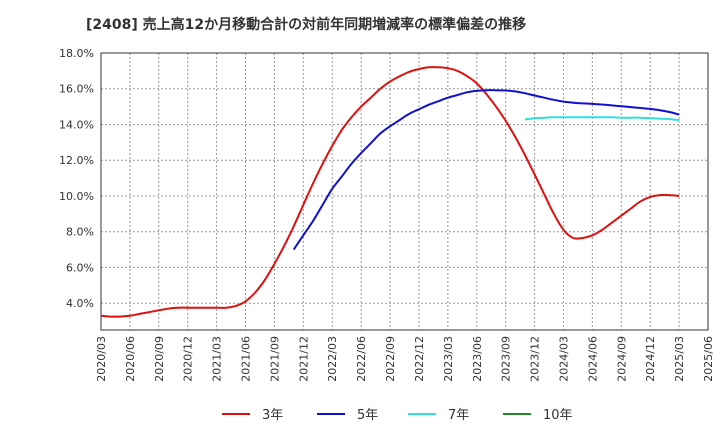 The height and width of the screenshot is (440, 720). Describe the element at coordinates (563, 359) in the screenshot. I see `x-tick-label: 2024/03` at that location.